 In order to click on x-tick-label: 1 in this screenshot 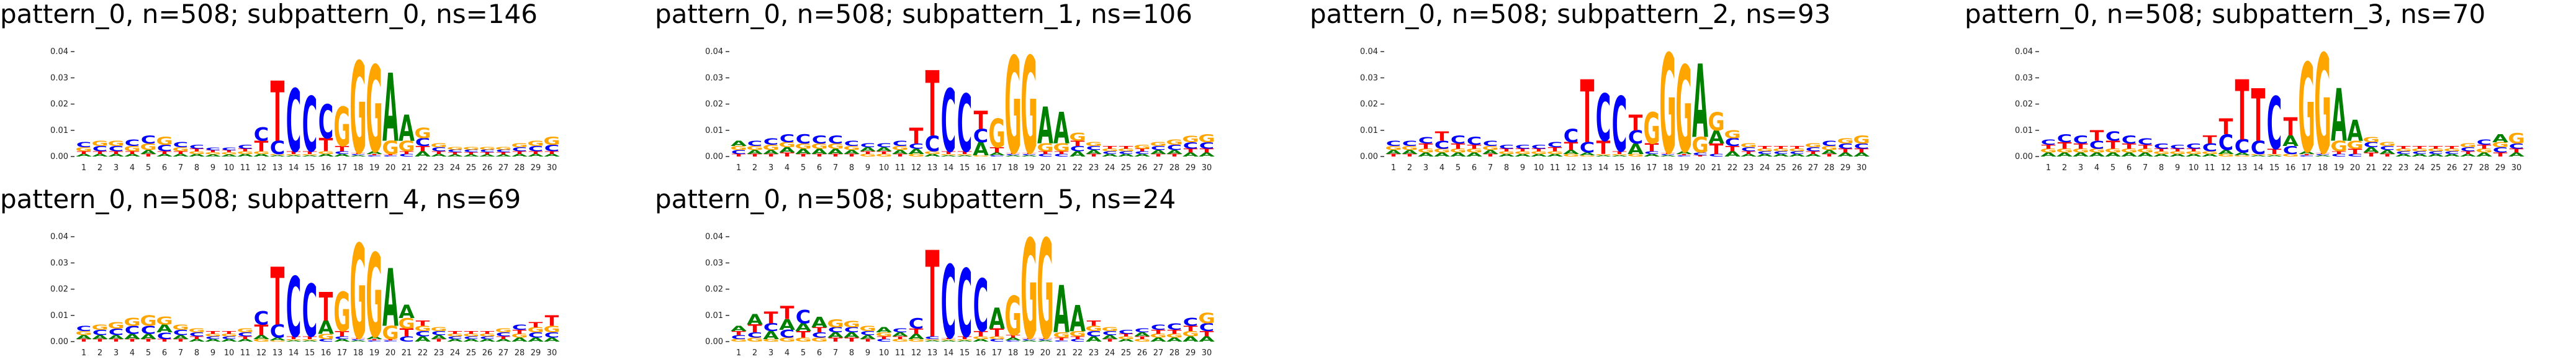, I will do `click(2048, 168)`.